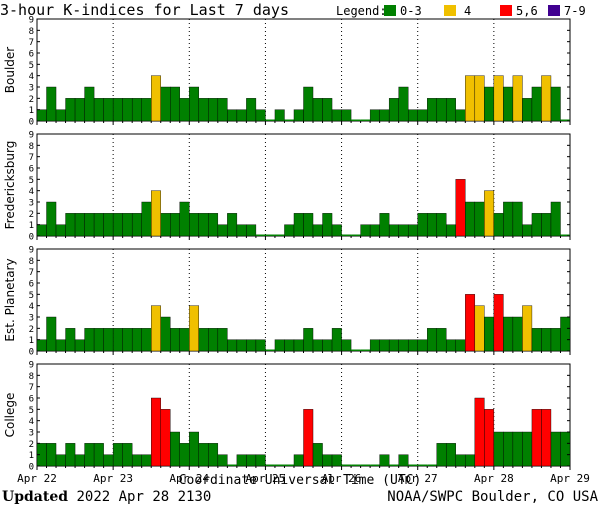 Image resolution: width=600 pixels, height=510 pixels. What do you see at coordinates (31, 43) in the screenshot?
I see `y-tick-label: 7` at bounding box center [31, 43].